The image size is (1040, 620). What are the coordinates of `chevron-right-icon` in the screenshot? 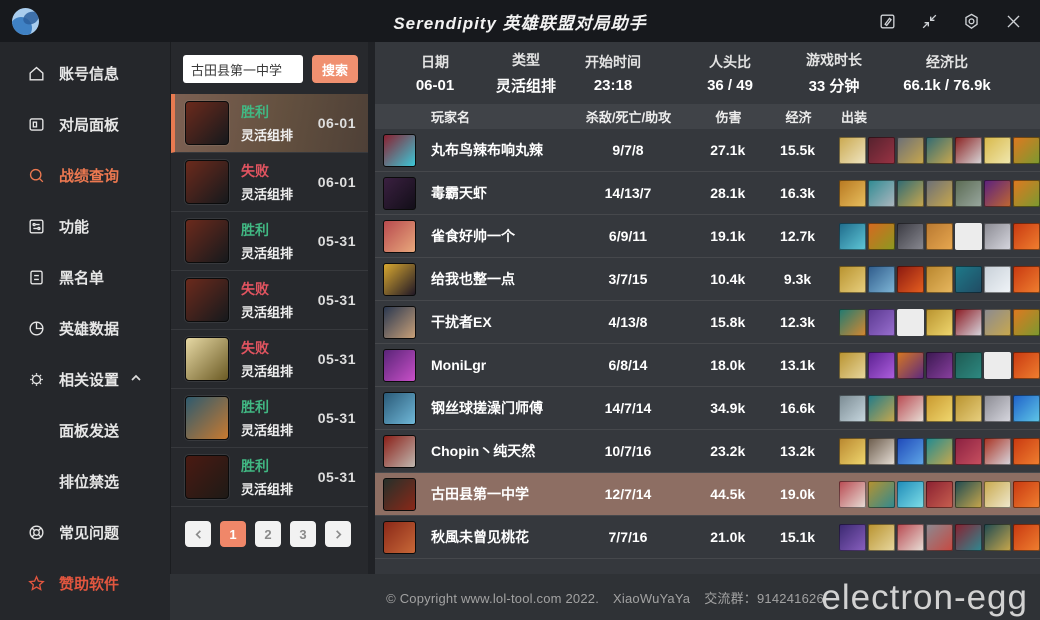 It's located at (338, 534).